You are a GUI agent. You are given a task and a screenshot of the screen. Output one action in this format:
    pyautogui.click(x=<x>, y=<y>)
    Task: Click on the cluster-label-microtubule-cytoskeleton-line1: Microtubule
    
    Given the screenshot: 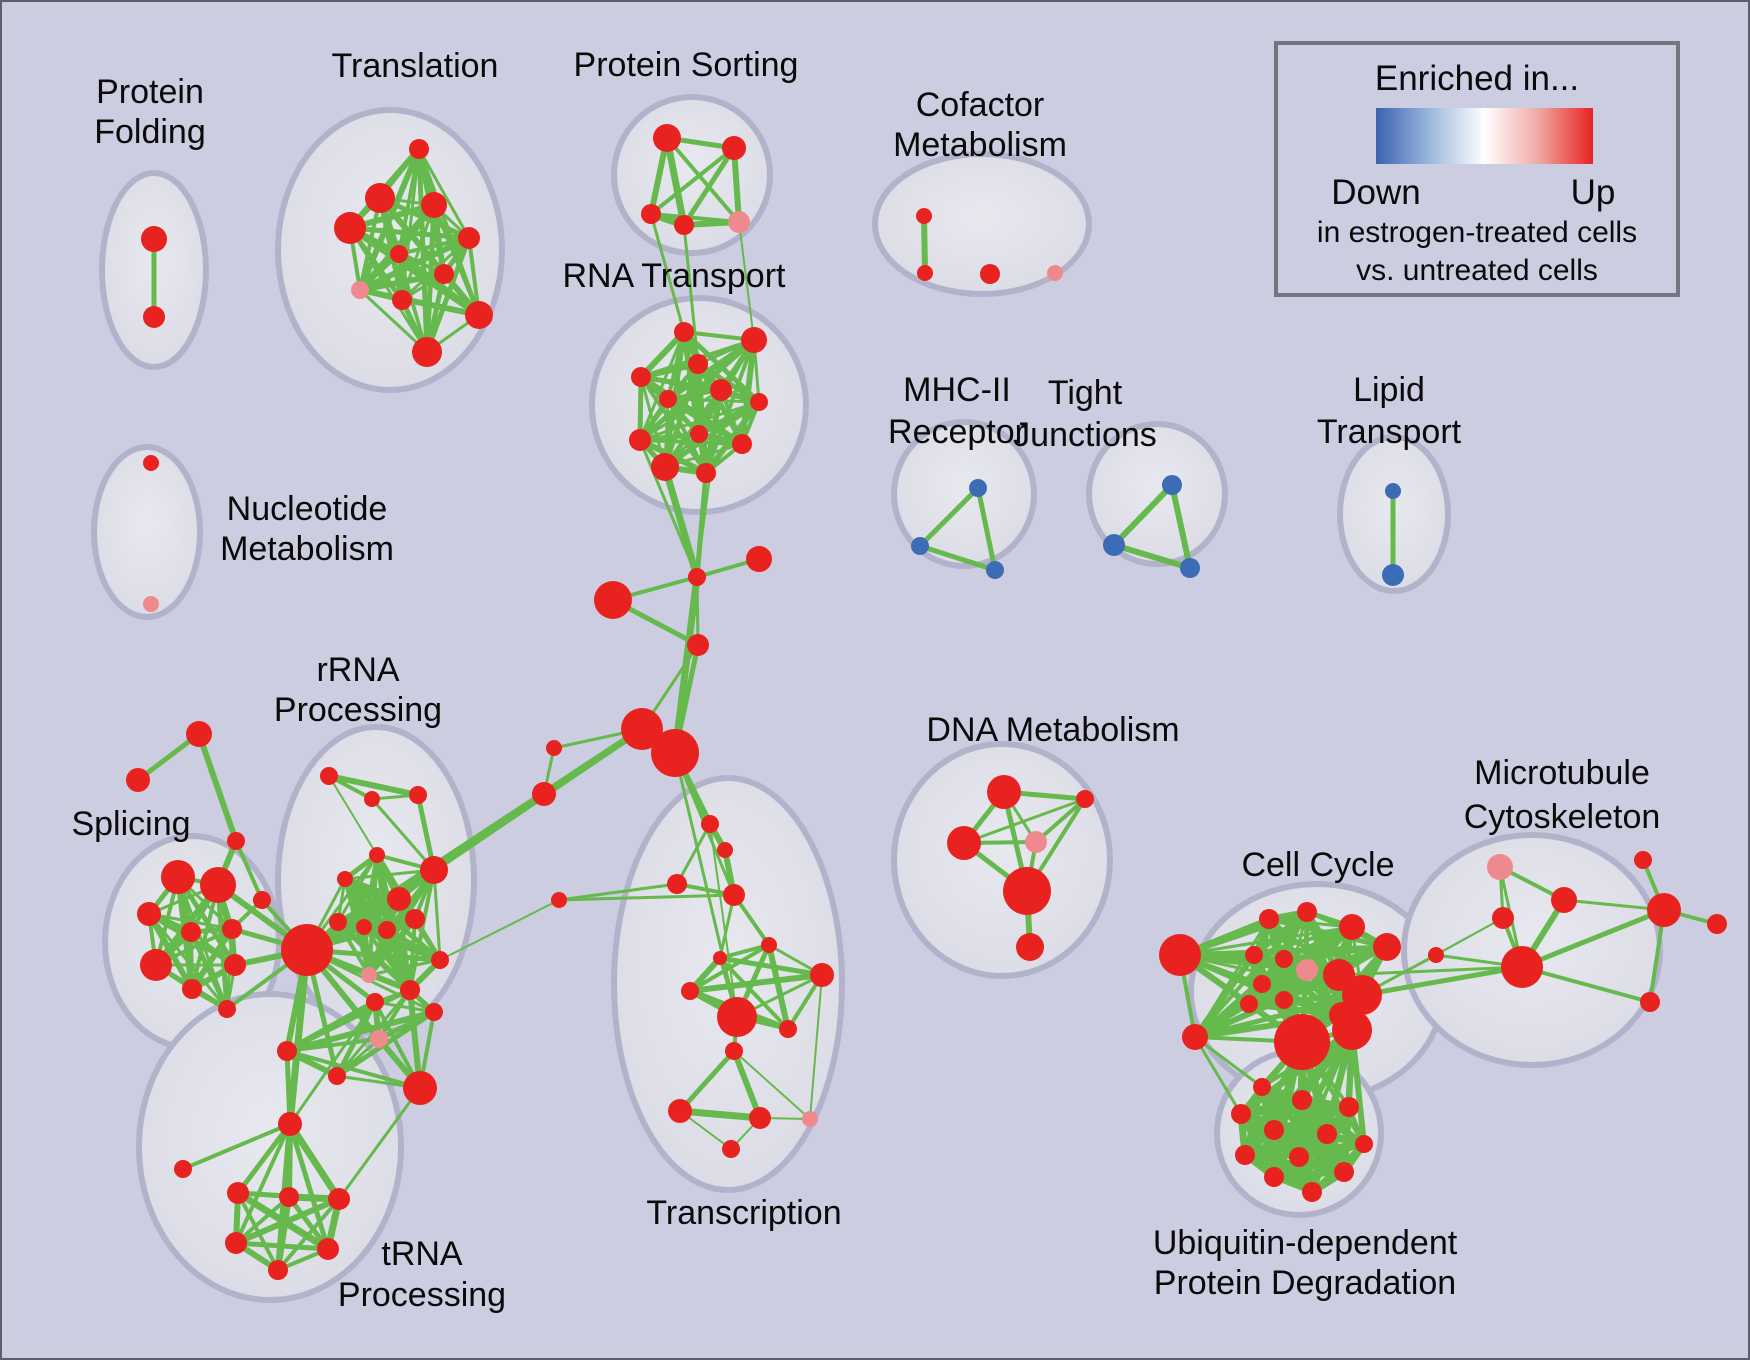 What is the action you would take?
    pyautogui.click(x=1562, y=773)
    